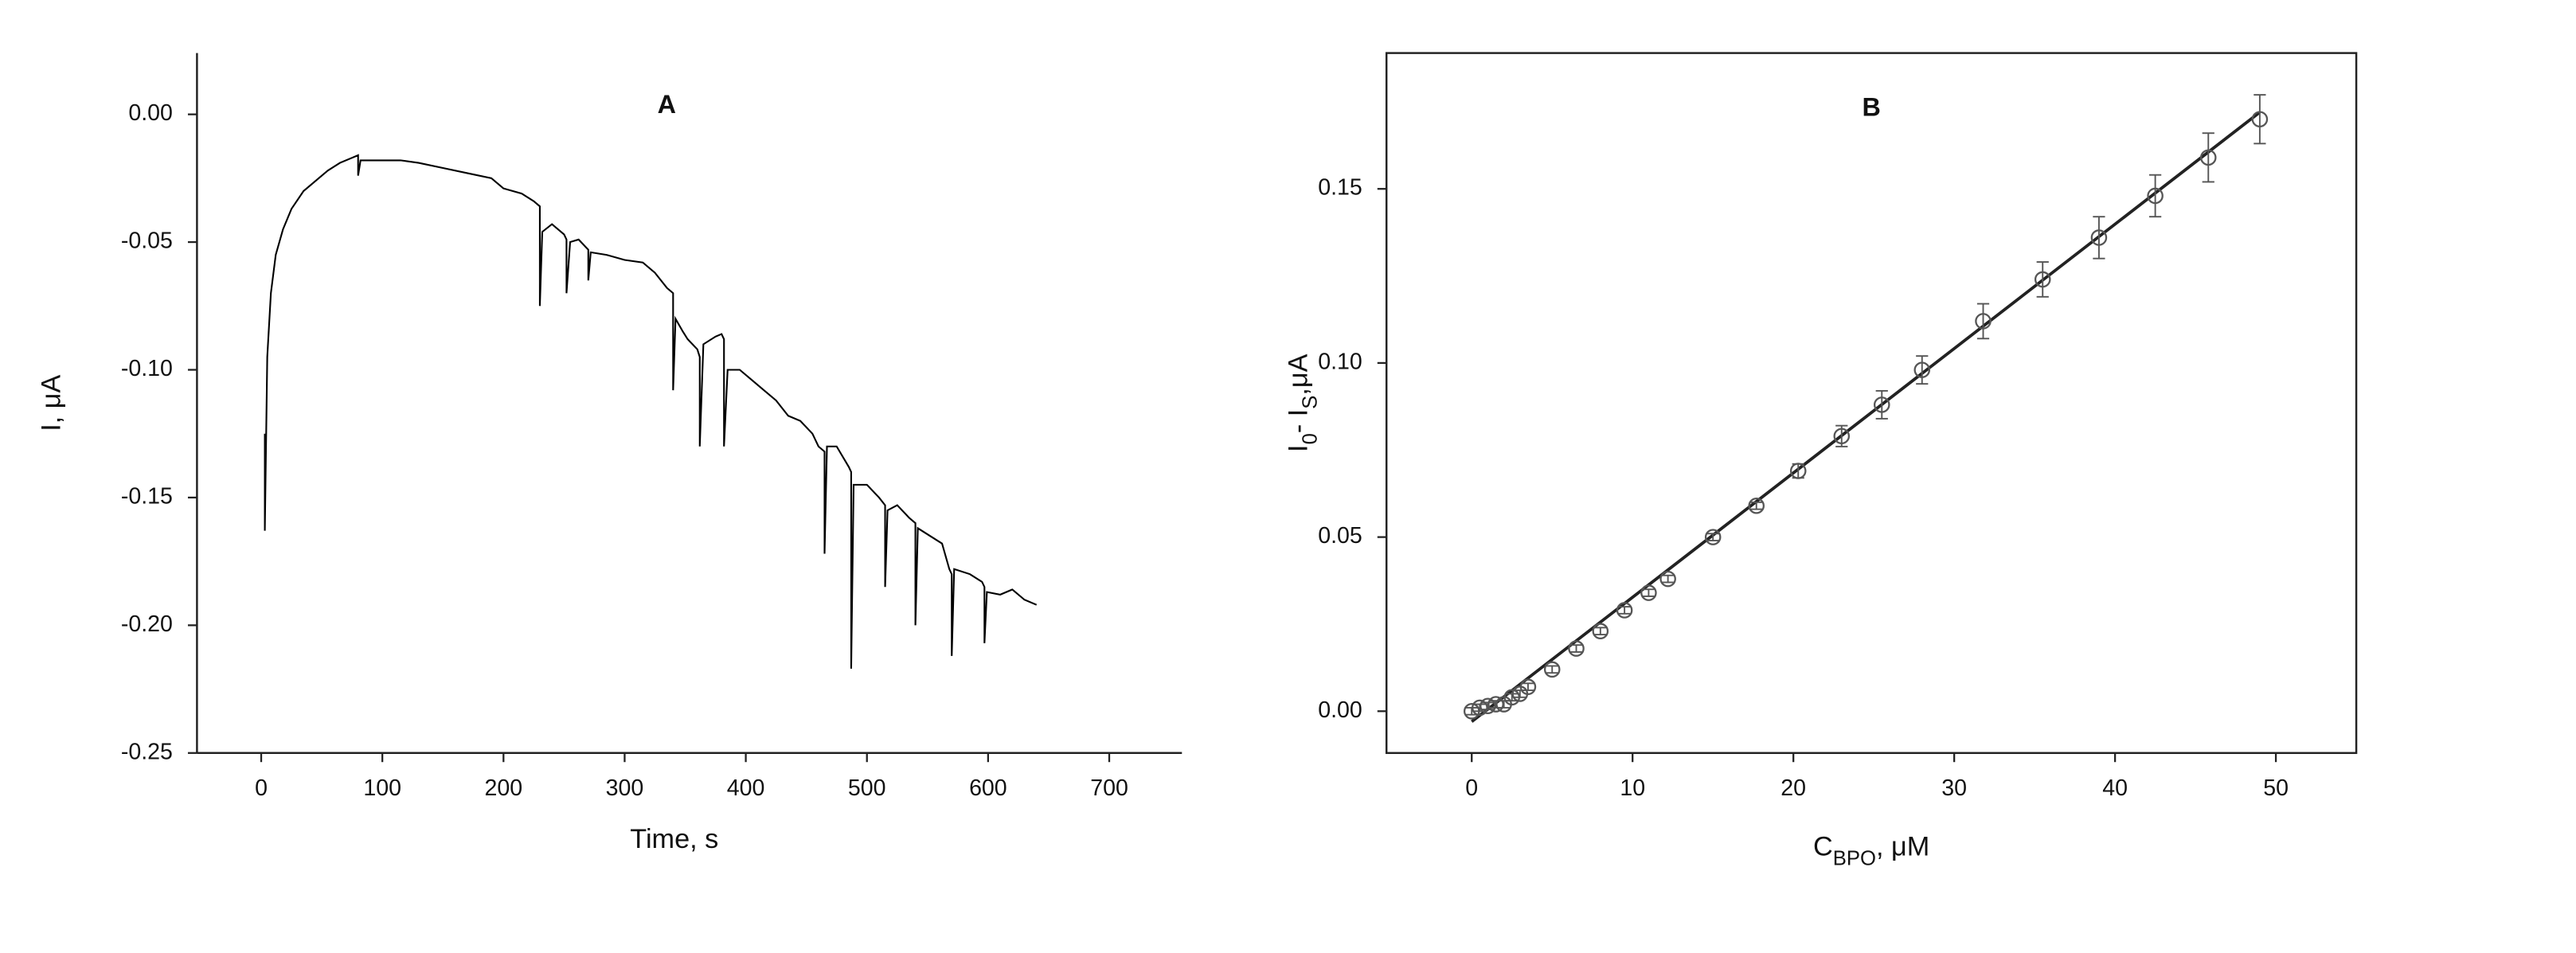 The height and width of the screenshot is (953, 2576). I want to click on x-tick-label: 400, so click(746, 788).